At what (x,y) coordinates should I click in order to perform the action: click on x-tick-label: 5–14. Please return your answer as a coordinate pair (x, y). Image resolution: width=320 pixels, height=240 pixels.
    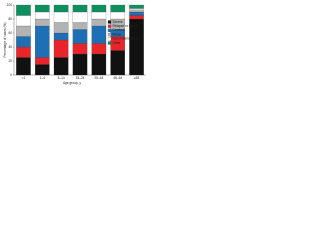
    Looking at the image, I should click on (61, 78).